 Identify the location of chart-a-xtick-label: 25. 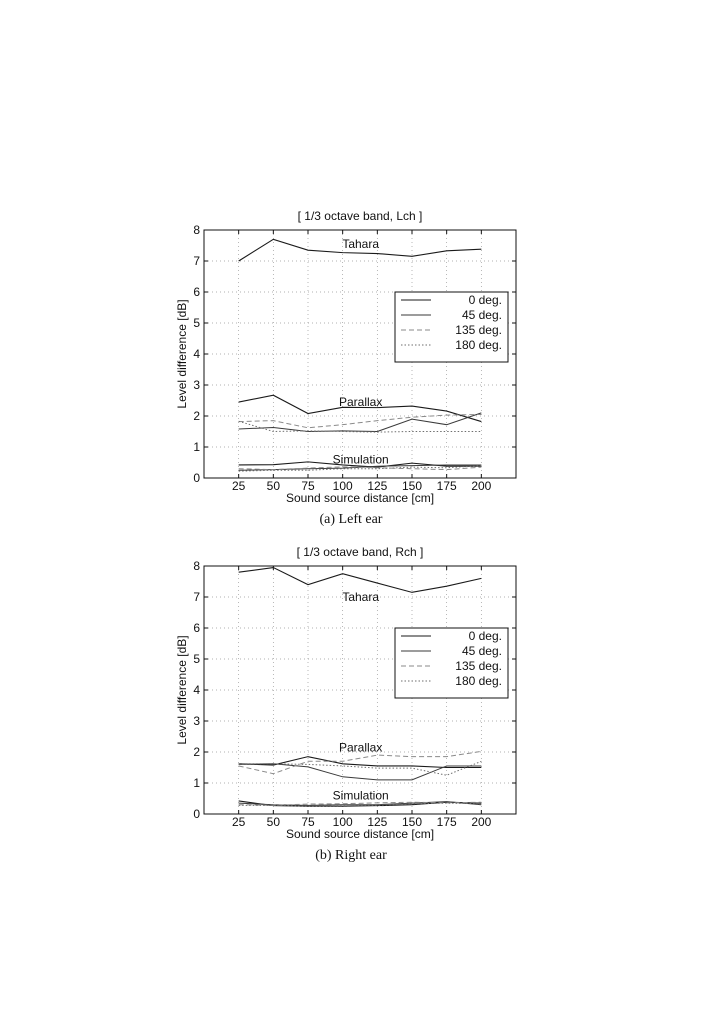
(239, 486).